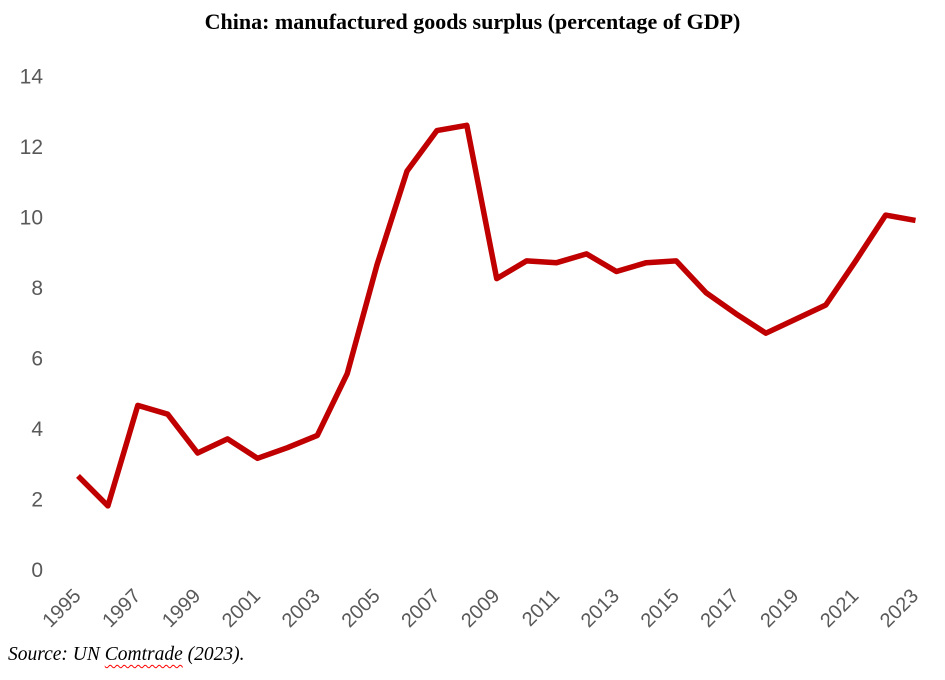 Image resolution: width=945 pixels, height=680 pixels. What do you see at coordinates (213, 654) in the screenshot?
I see `source-suffix-text: (2023).` at bounding box center [213, 654].